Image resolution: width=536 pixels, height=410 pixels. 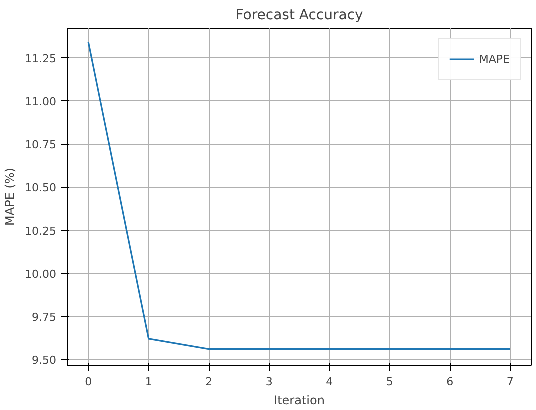 What do you see at coordinates (209, 382) in the screenshot?
I see `x-tick-label: 2` at bounding box center [209, 382].